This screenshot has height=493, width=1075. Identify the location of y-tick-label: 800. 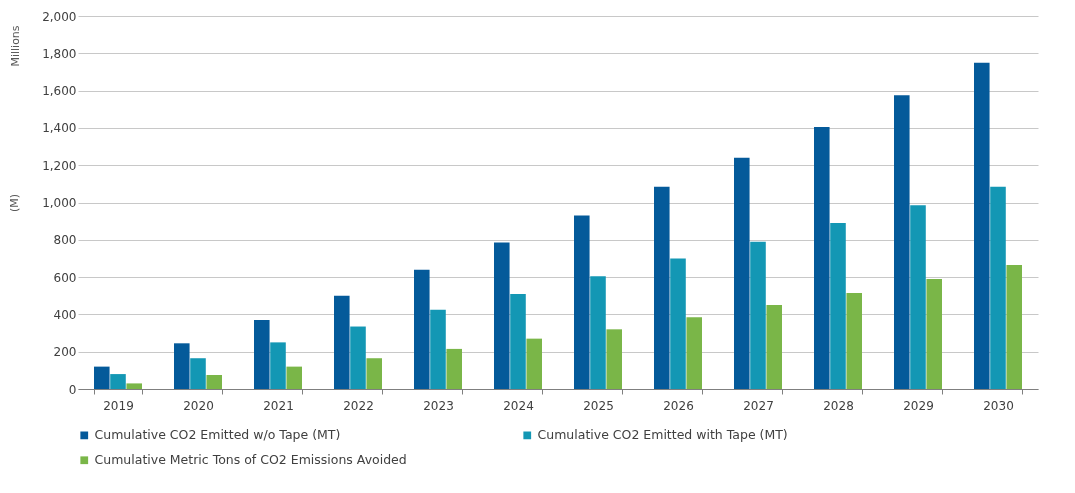
(65, 240).